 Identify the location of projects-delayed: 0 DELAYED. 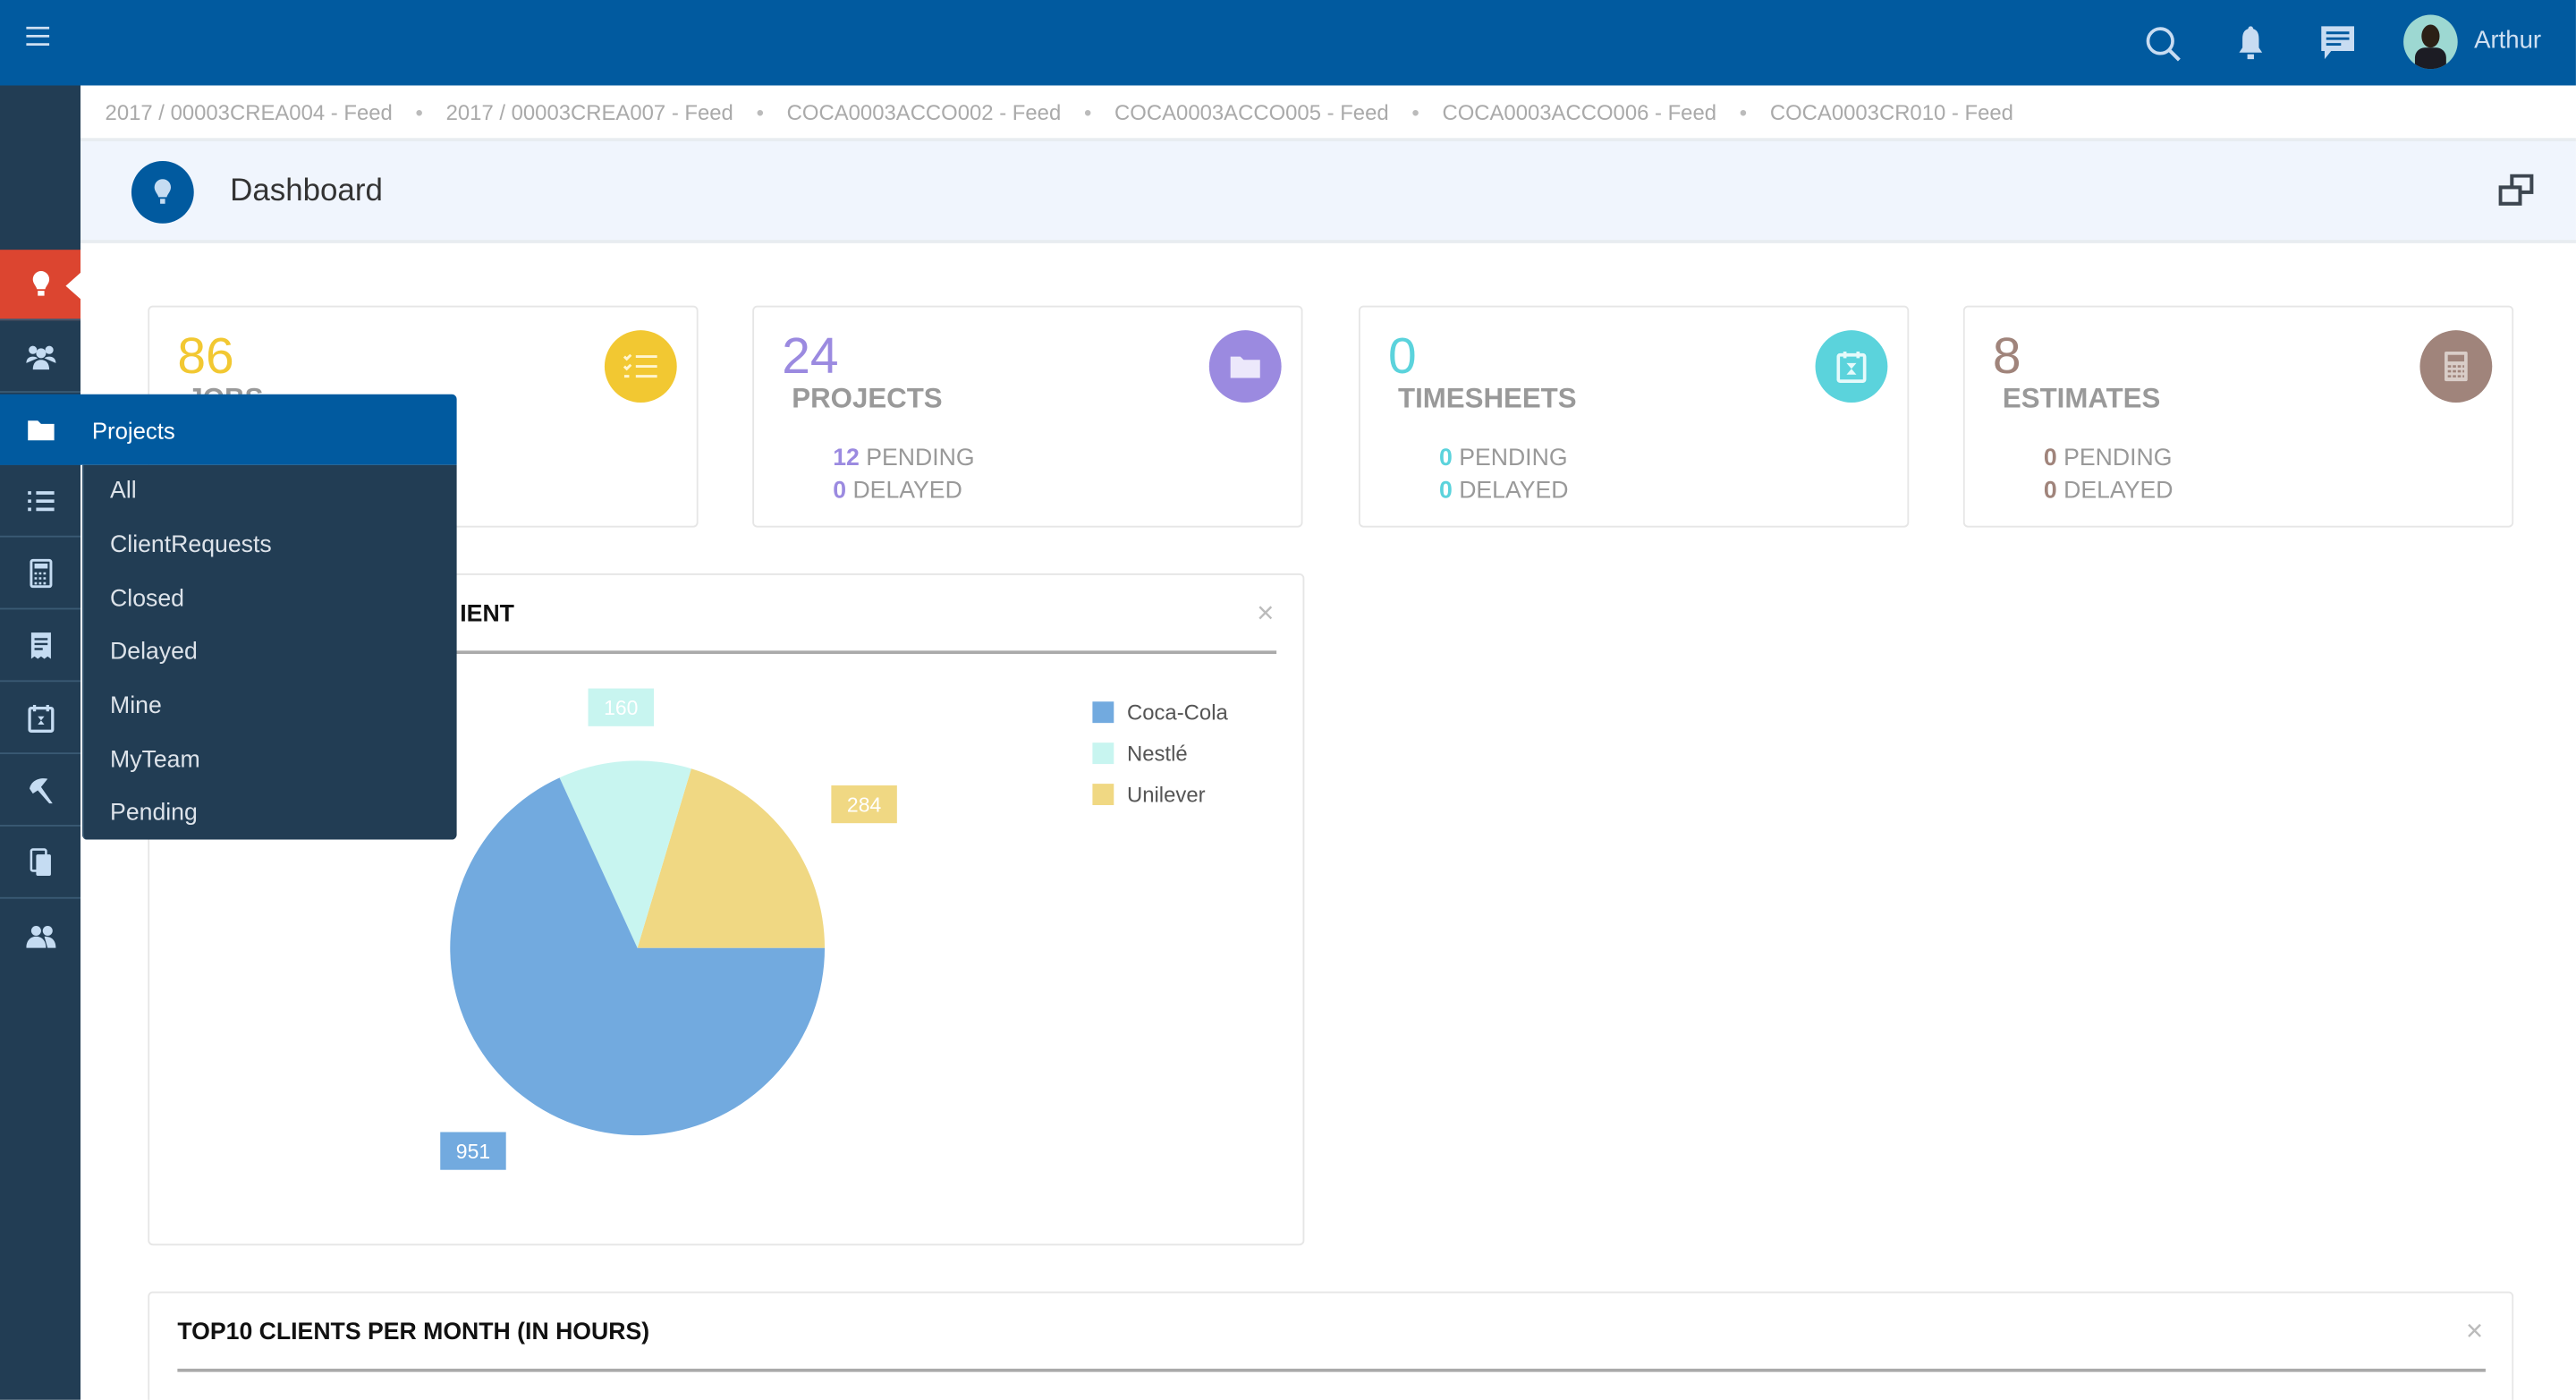
(897, 491).